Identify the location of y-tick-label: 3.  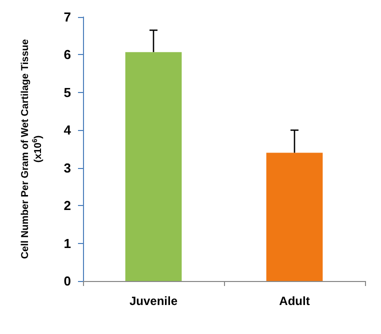
(67, 168).